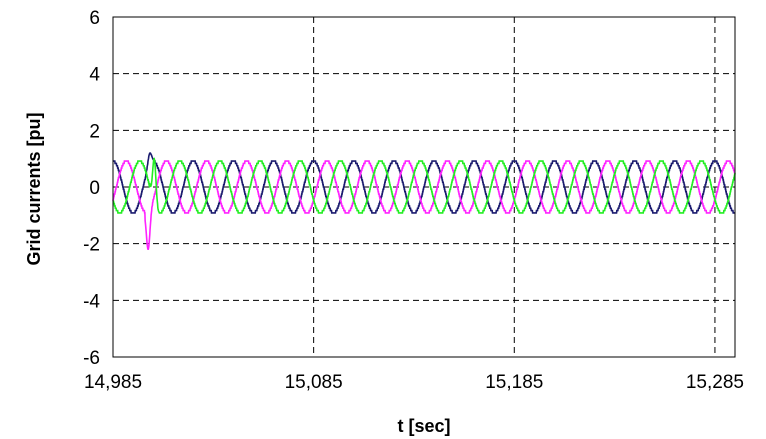 The height and width of the screenshot is (439, 766). Describe the element at coordinates (91, 358) in the screenshot. I see `y-tick-label: -6` at that location.